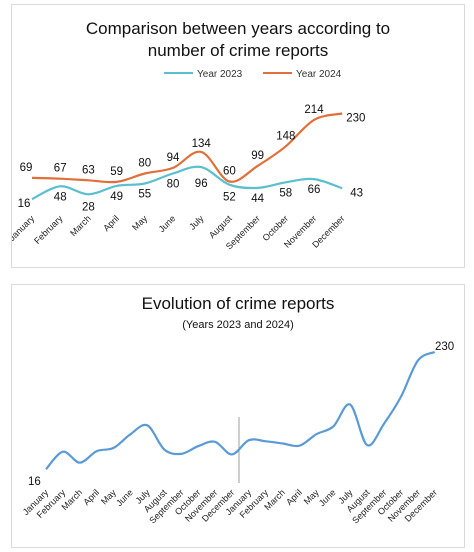 The image size is (474, 552). I want to click on data-label: 52, so click(229, 198).